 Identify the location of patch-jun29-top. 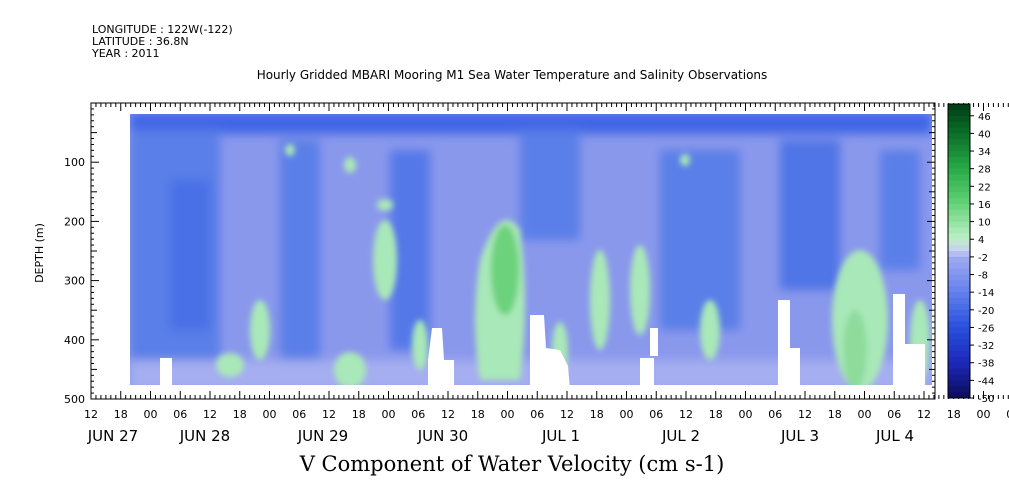
(350, 165).